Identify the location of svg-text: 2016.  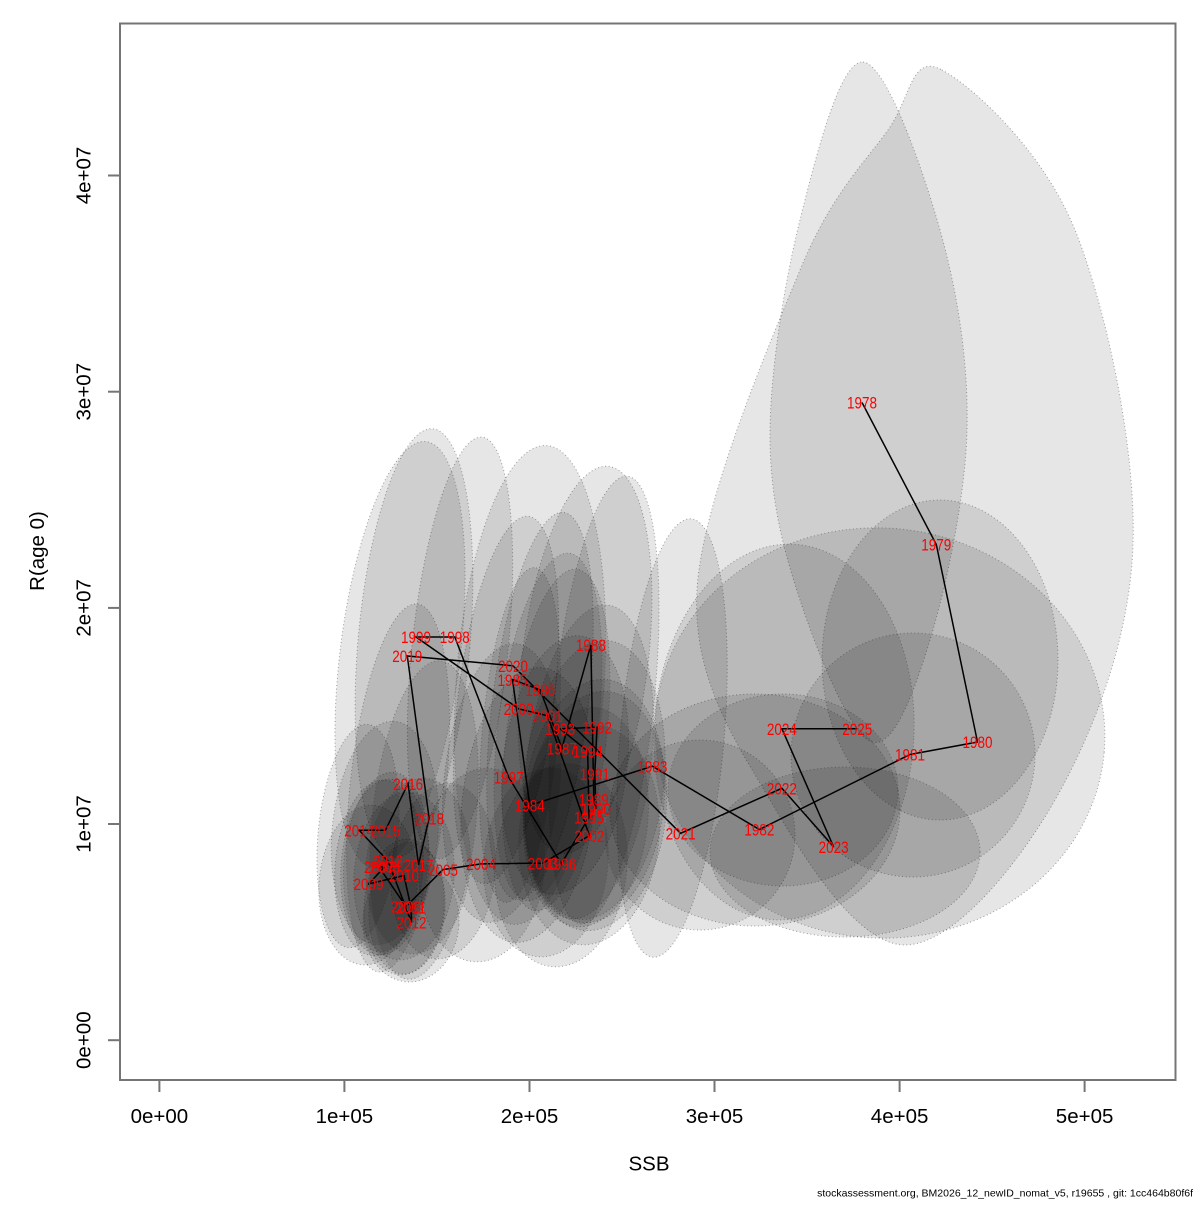
(408, 784).